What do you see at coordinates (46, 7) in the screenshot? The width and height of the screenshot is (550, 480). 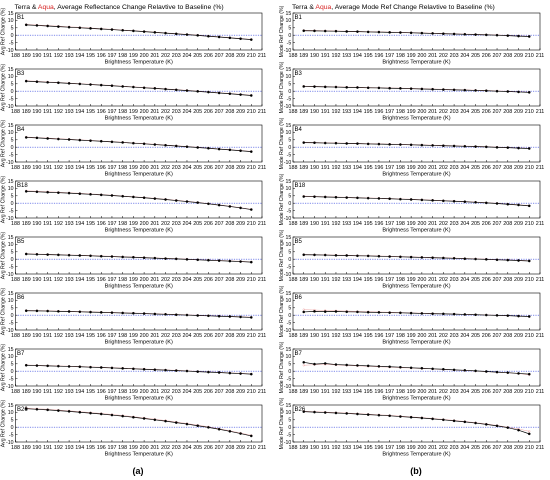 I see `chart-title-segment: Aqua` at bounding box center [46, 7].